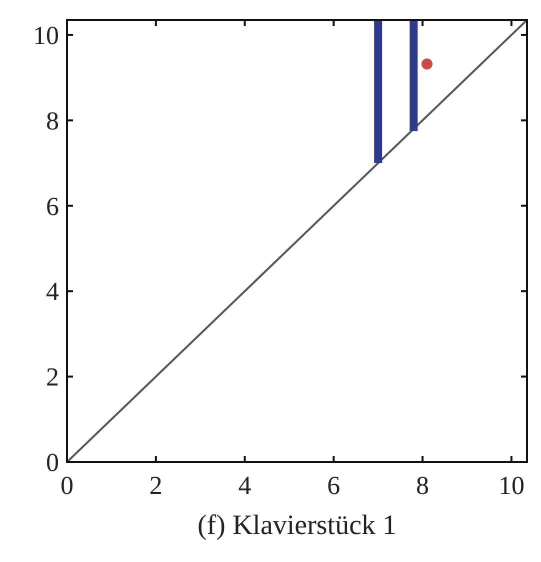 Image resolution: width=541 pixels, height=562 pixels. Describe the element at coordinates (46, 35) in the screenshot. I see `y-tick-label: 10` at that location.